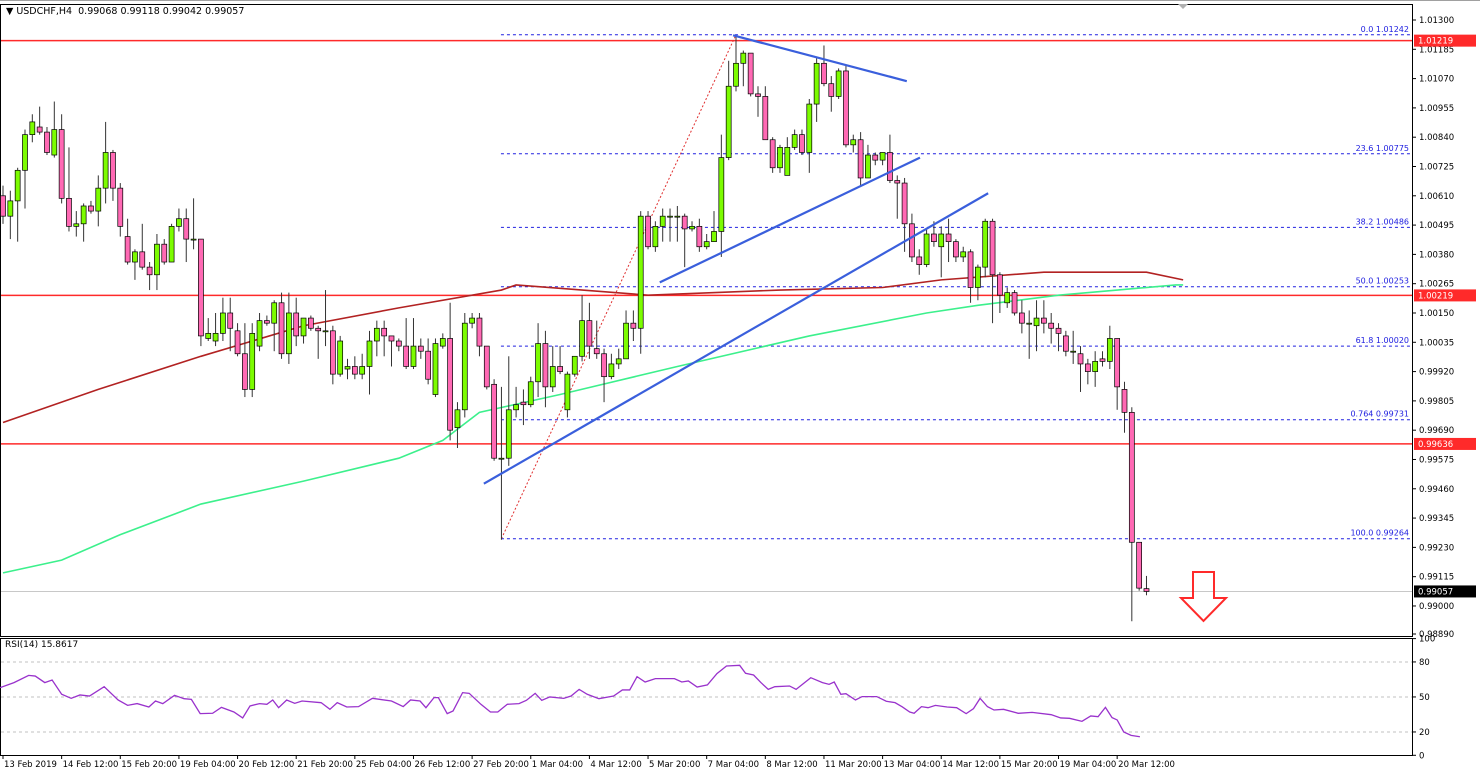 The width and height of the screenshot is (1480, 772). I want to click on rsi-tick-label: 0, so click(1421, 756).